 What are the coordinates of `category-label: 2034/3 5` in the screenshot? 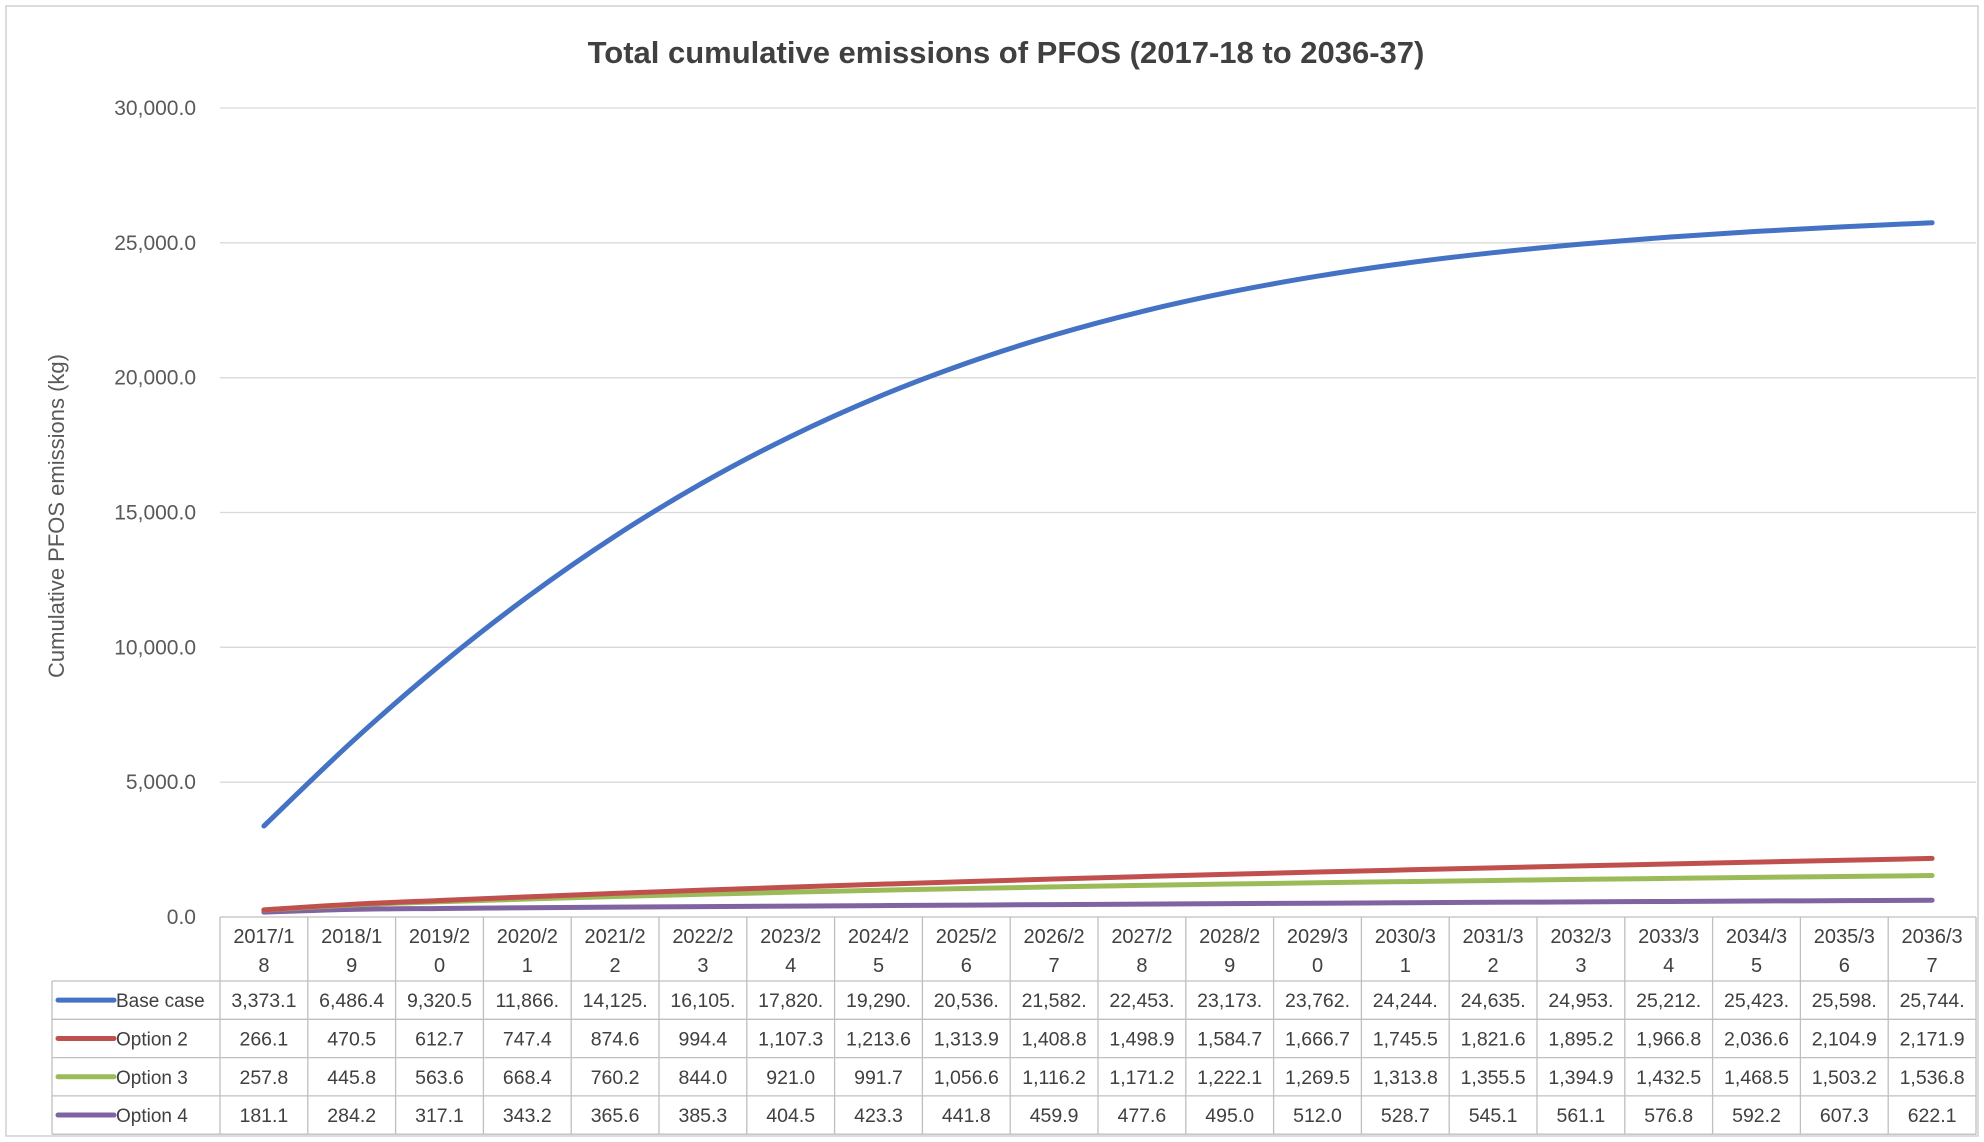 It's located at (1756, 951).